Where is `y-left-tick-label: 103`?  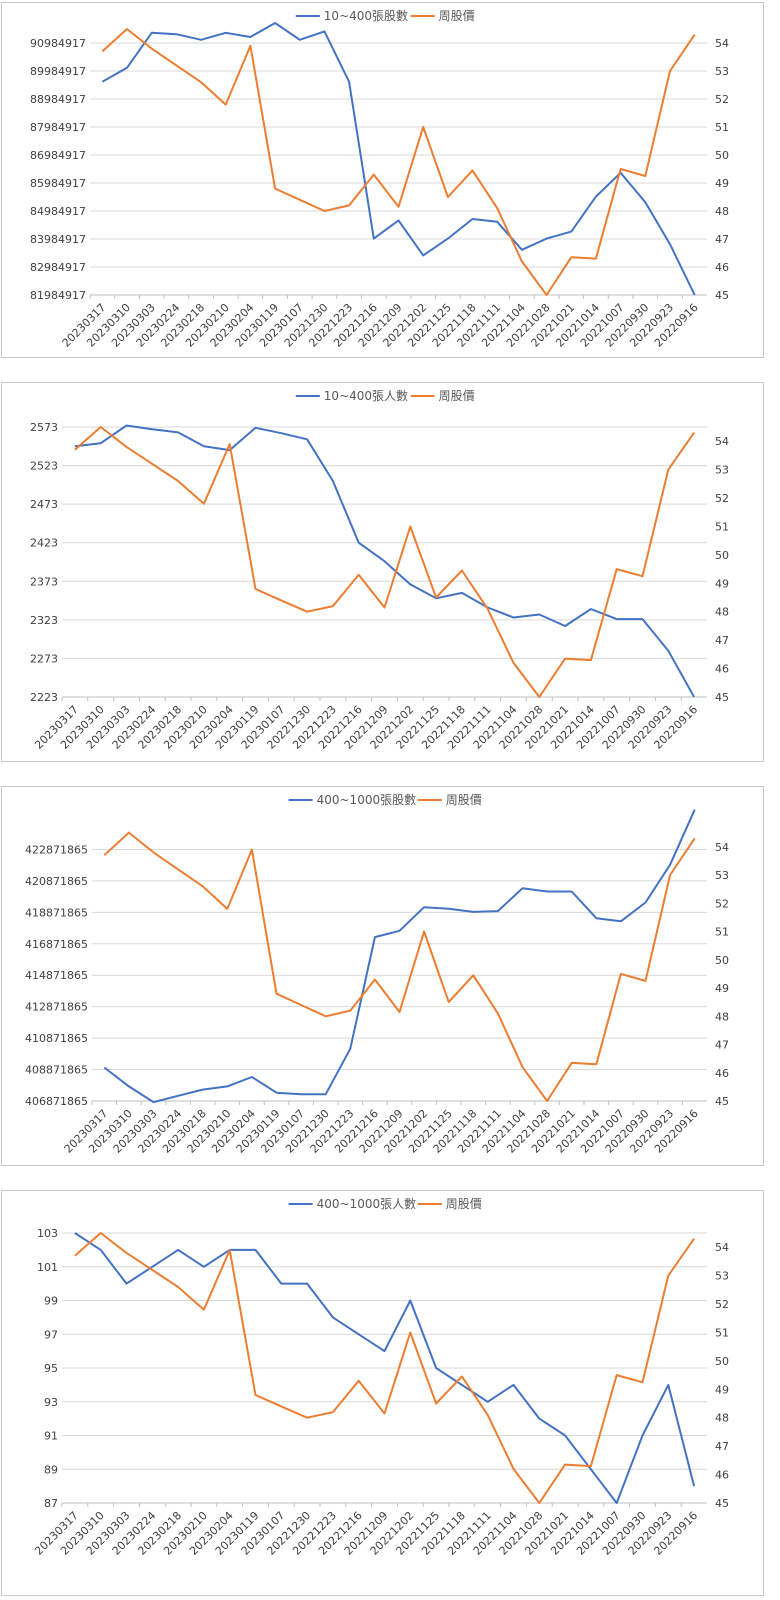
y-left-tick-label: 103 is located at coordinates (47, 1233).